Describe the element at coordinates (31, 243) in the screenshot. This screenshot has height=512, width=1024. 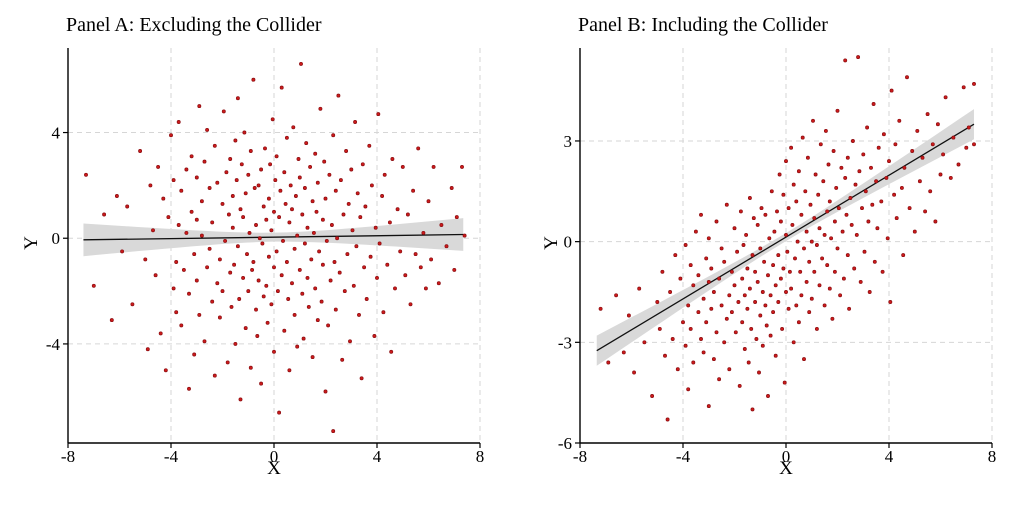
I see `panel-a-y-axis-label: Y` at that location.